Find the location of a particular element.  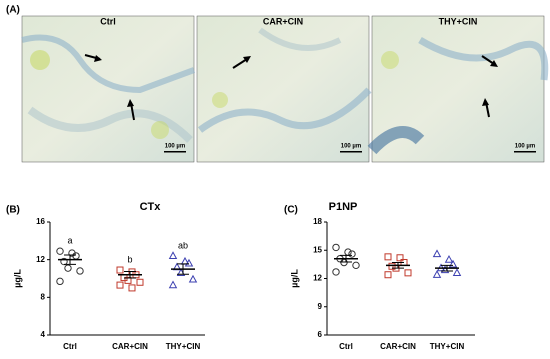

y-tick-label: 9 is located at coordinates (320, 306).